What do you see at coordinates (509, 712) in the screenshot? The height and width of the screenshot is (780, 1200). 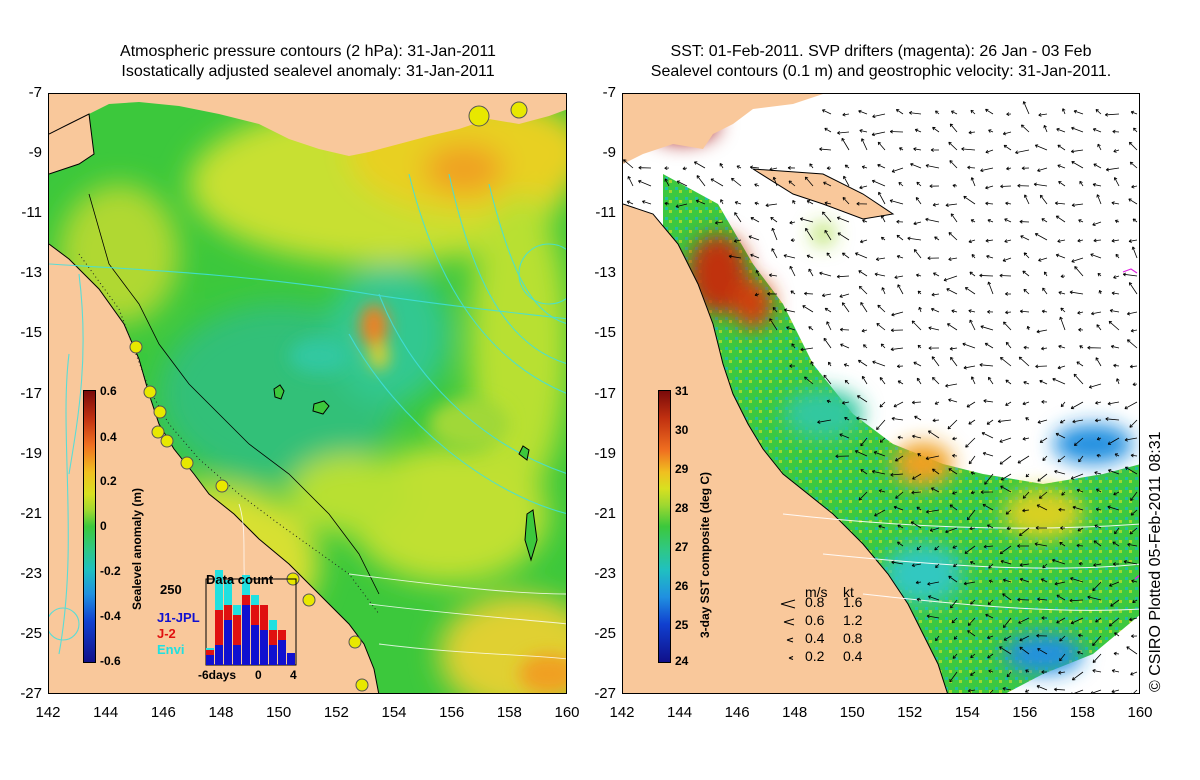 I see `x-tick-label: 158` at bounding box center [509, 712].